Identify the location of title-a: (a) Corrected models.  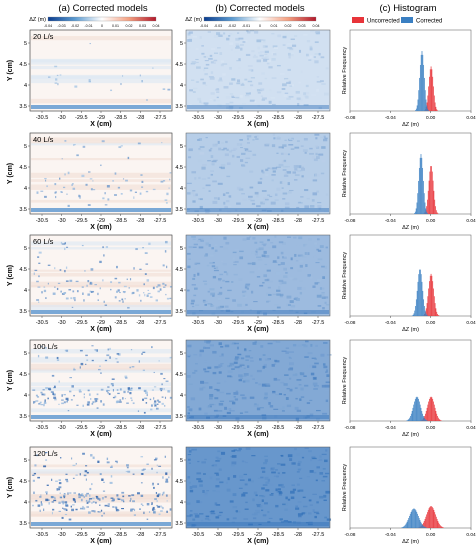
(102, 8).